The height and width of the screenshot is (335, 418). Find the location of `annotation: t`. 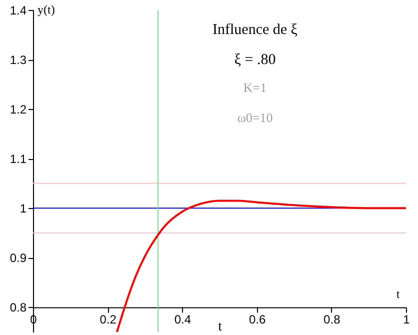

annotation: t is located at coordinates (398, 294).